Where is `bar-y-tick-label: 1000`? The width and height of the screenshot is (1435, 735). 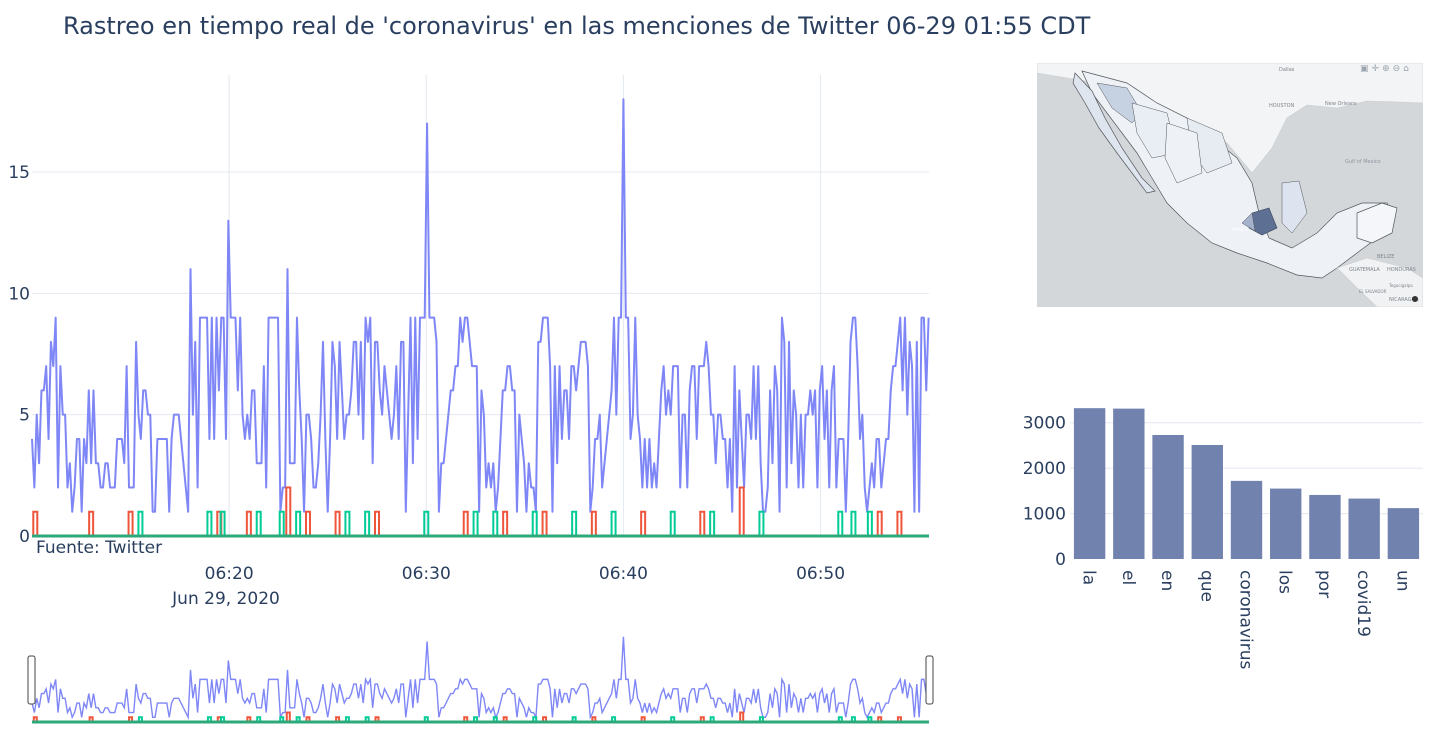 bar-y-tick-label: 1000 is located at coordinates (1044, 515).